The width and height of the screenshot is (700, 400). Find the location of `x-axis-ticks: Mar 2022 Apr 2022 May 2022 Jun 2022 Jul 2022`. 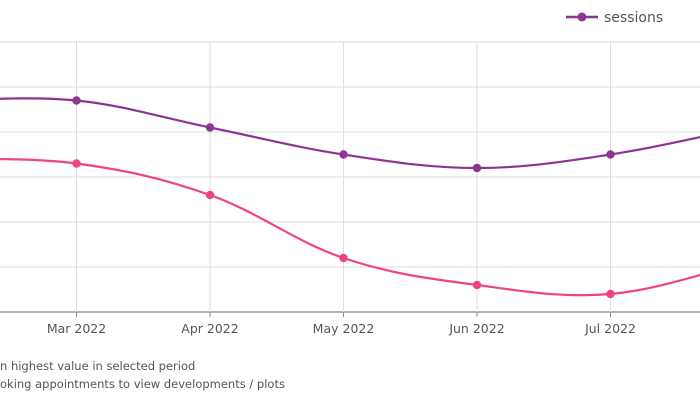

x-axis-ticks: Mar 2022 Apr 2022 May 2022 Jun 2022 Jul 2022 is located at coordinates (341, 324).